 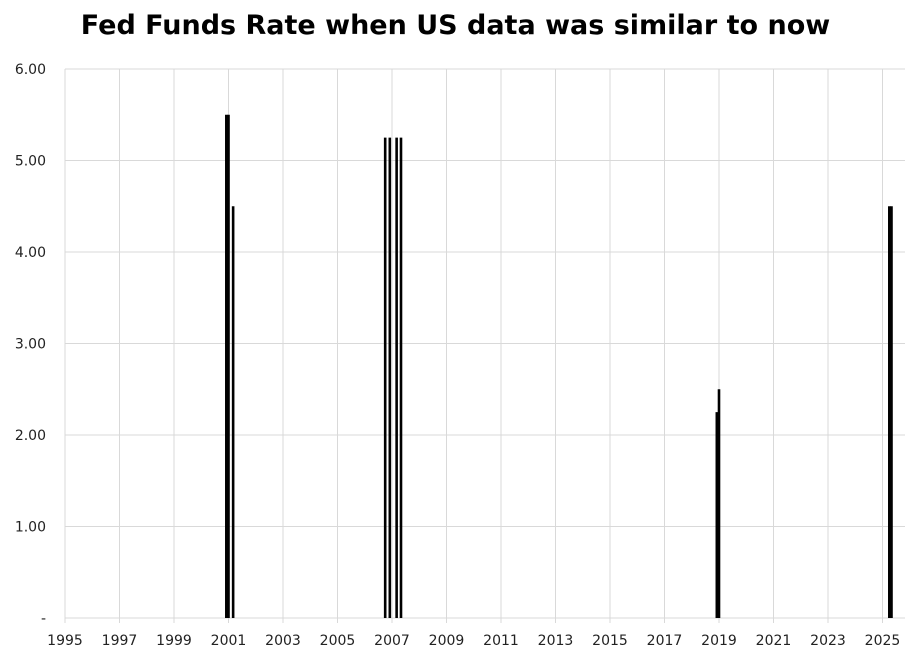 I want to click on x-tick-label: 2021, so click(x=774, y=641).